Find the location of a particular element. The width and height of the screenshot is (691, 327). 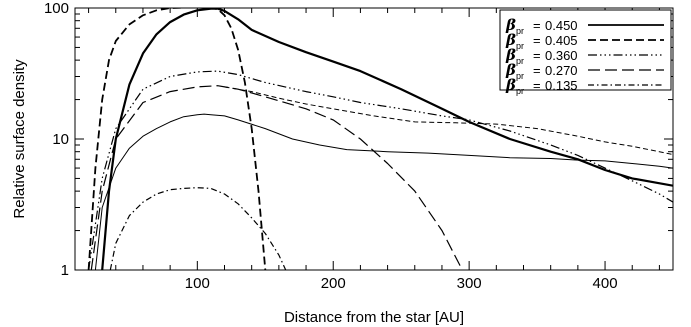

y-tick-label: 100 is located at coordinates (56, 8).